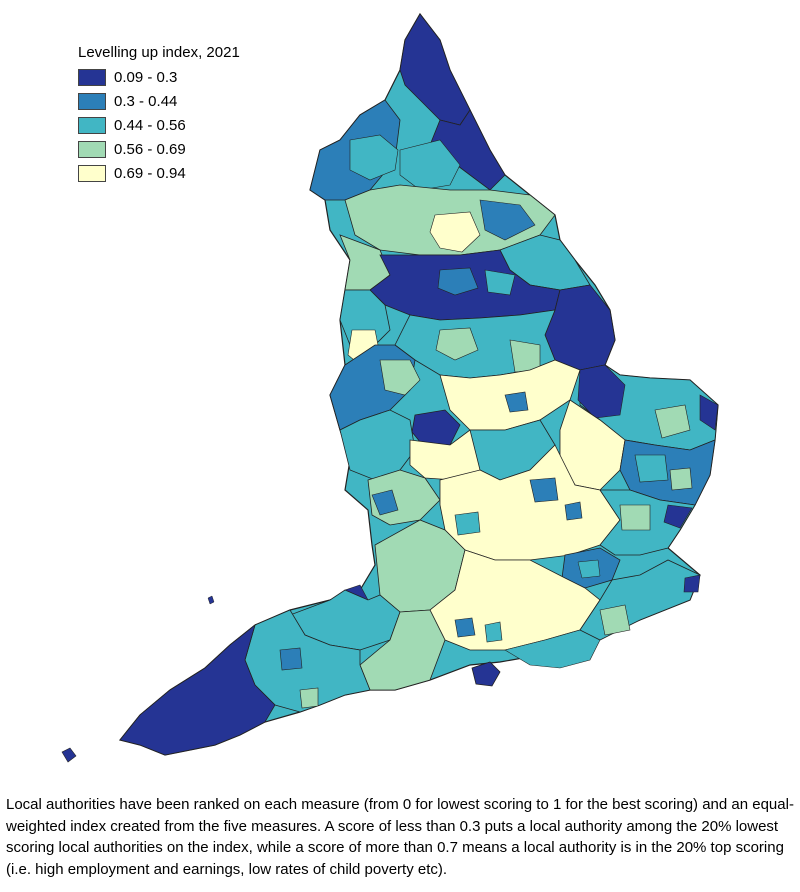 The image size is (800, 892). Describe the element at coordinates (146, 101) in the screenshot. I see `legend-label: 0.3 - 0.44` at that location.